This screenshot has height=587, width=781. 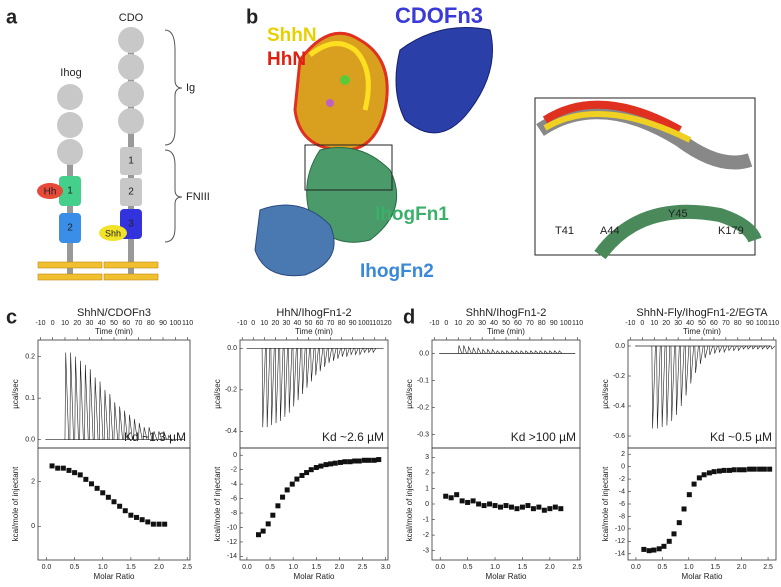 I want to click on axis-label: kcal/mole of injectant, so click(x=409, y=503).